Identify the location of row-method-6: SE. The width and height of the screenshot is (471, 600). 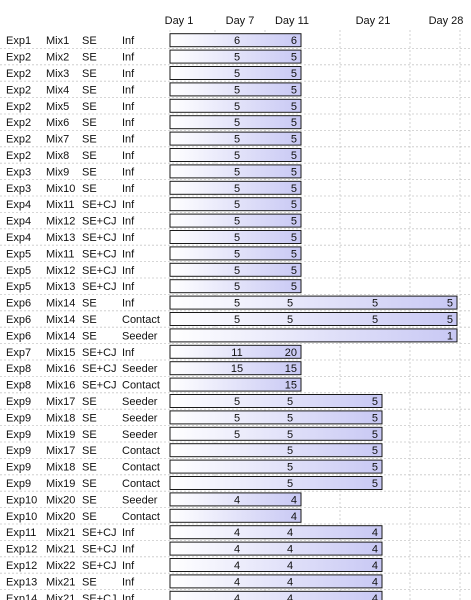
(89, 140).